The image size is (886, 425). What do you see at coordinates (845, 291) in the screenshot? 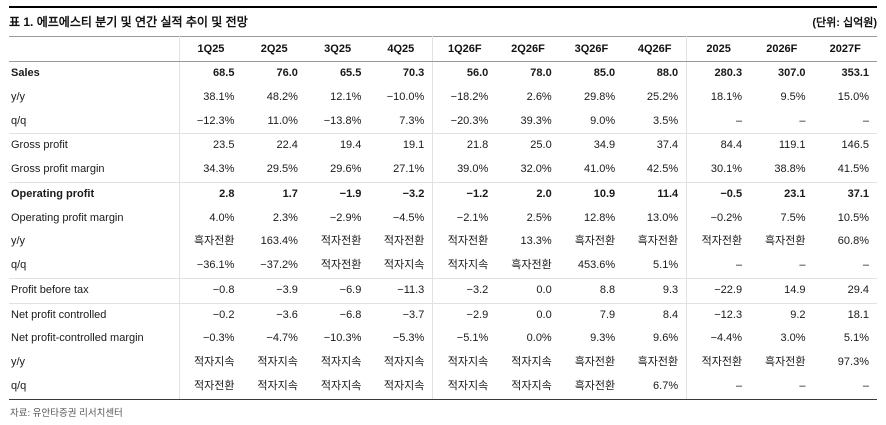
I see `table-cell: 29.4` at bounding box center [845, 291].